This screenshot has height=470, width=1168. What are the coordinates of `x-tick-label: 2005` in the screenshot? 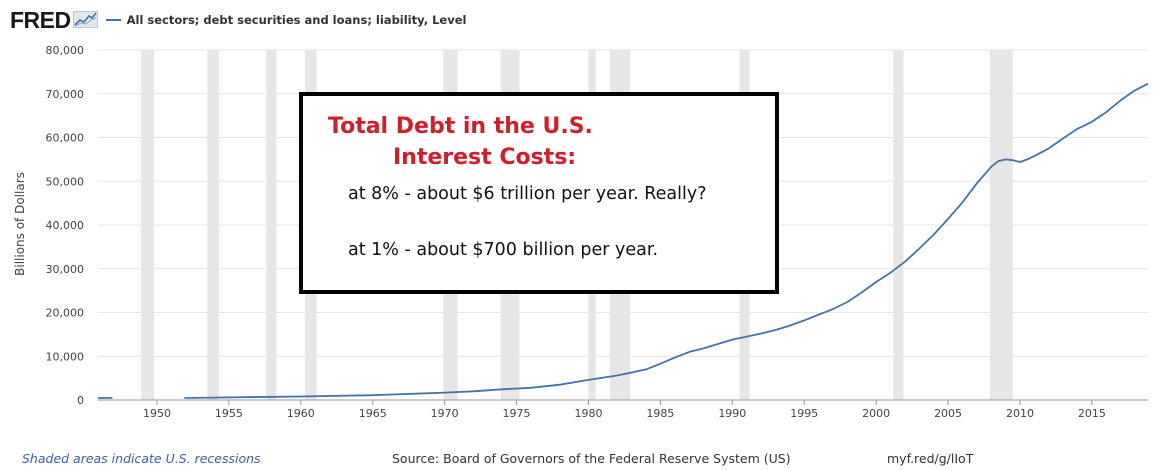 It's located at (948, 413).